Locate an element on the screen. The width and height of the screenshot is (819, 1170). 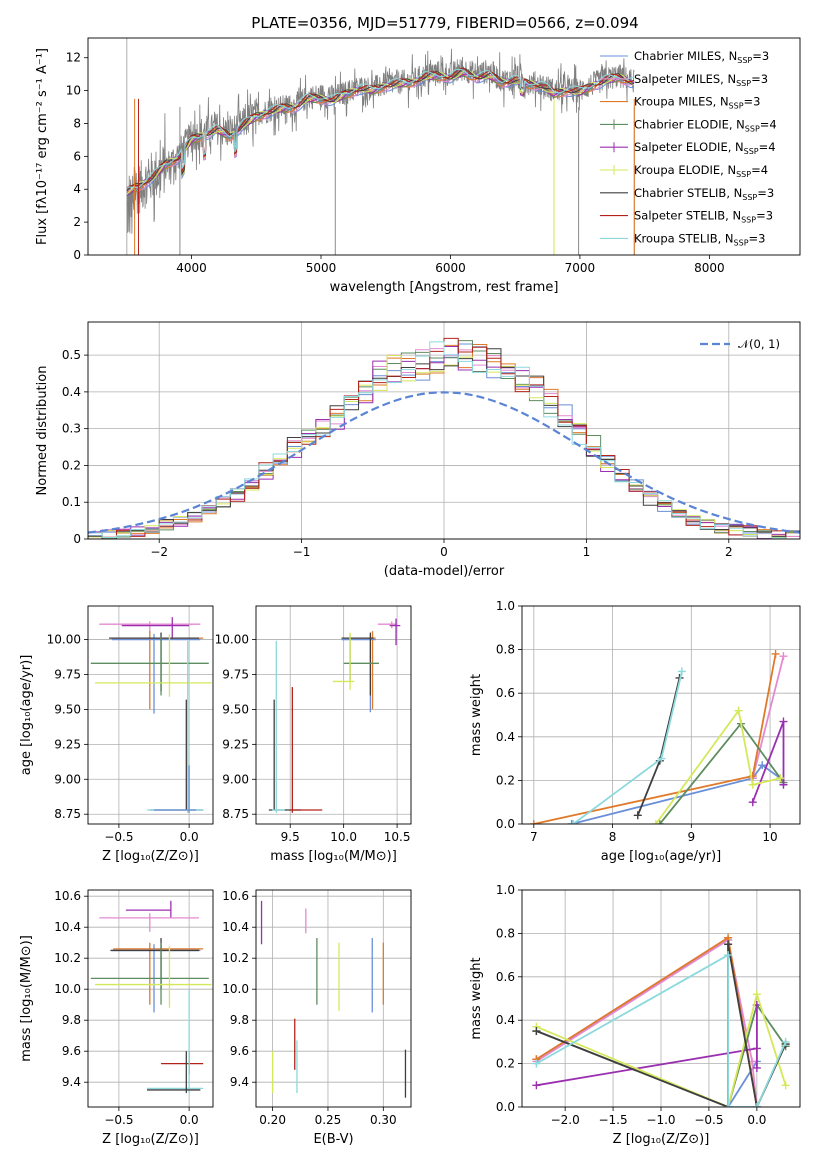
residual-histogram is located at coordinates (444, 440).